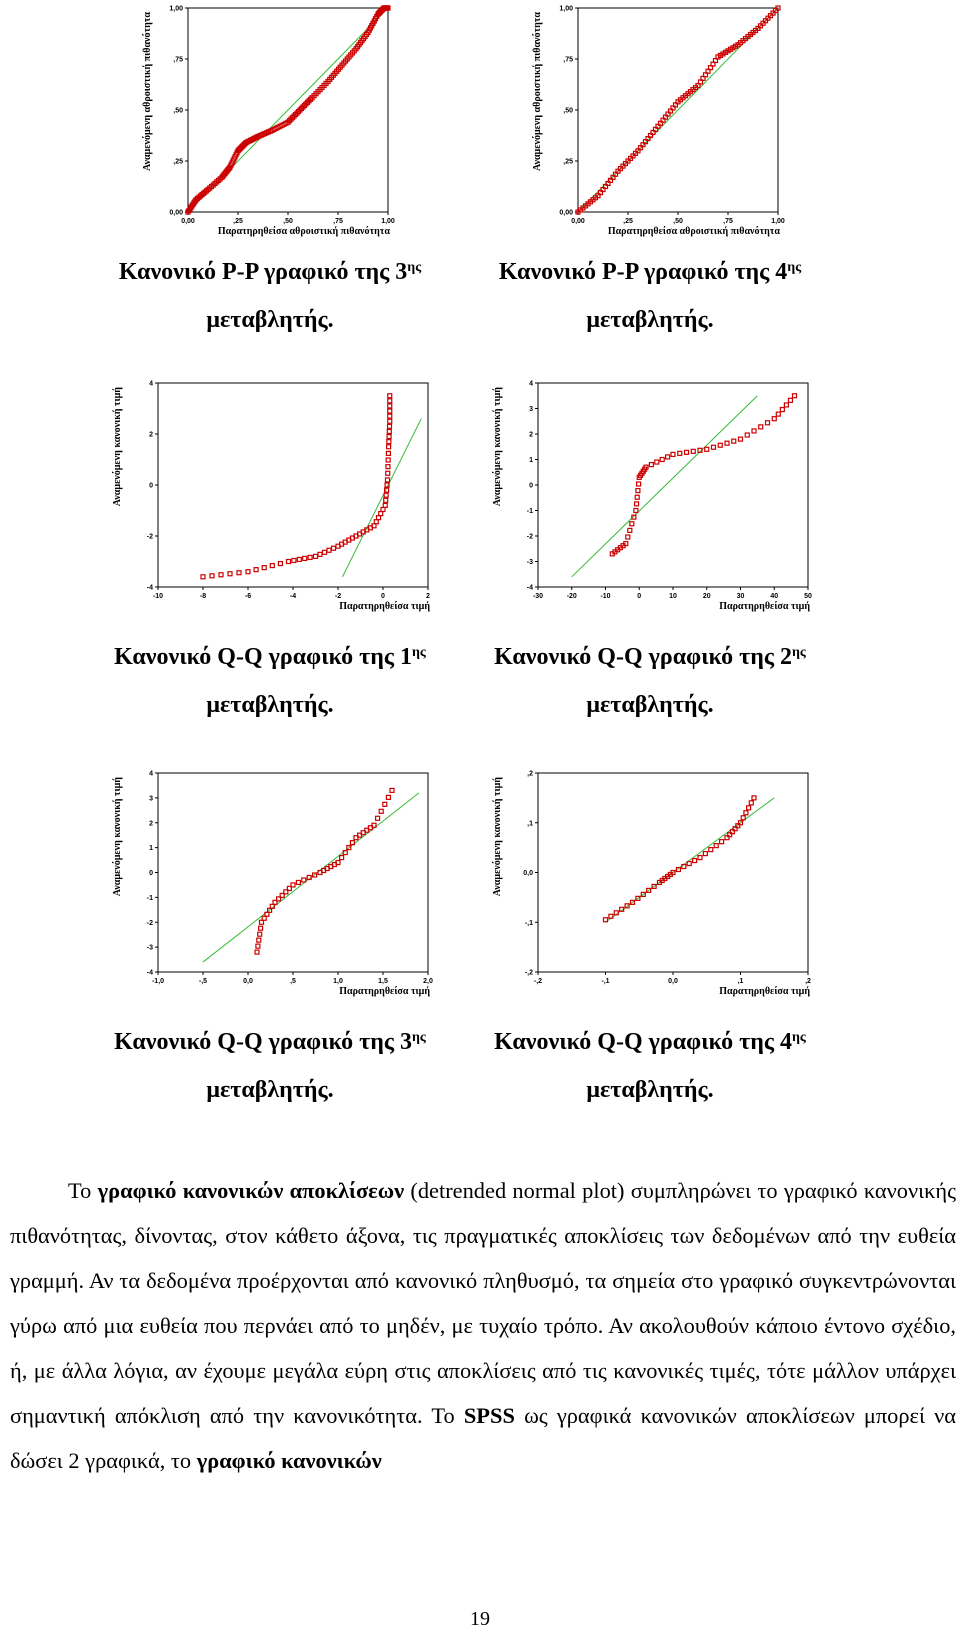  What do you see at coordinates (150, 948) in the screenshot?
I see `y-tick-label: -3` at bounding box center [150, 948].